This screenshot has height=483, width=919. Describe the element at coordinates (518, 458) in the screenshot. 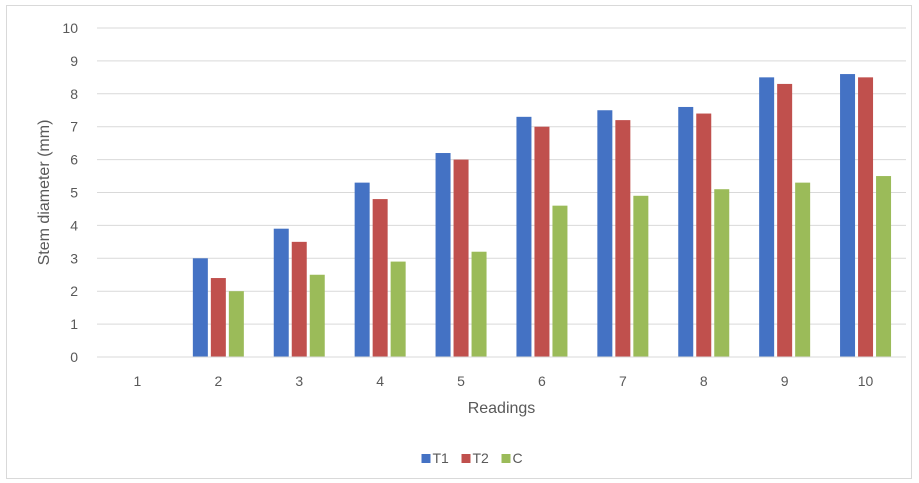

I see `legend-label-c: C` at that location.